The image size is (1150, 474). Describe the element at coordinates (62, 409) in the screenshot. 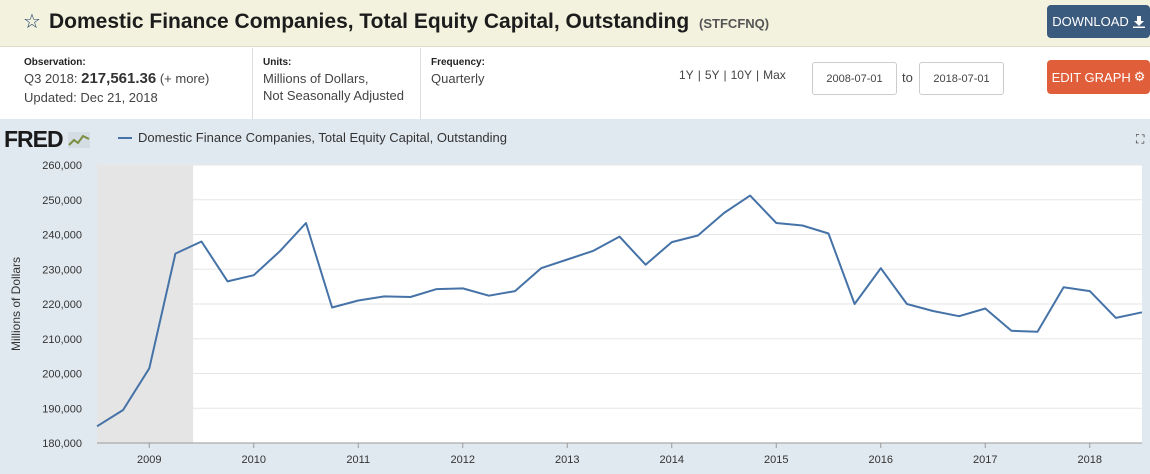

I see `y-tick-label: 190,000` at that location.